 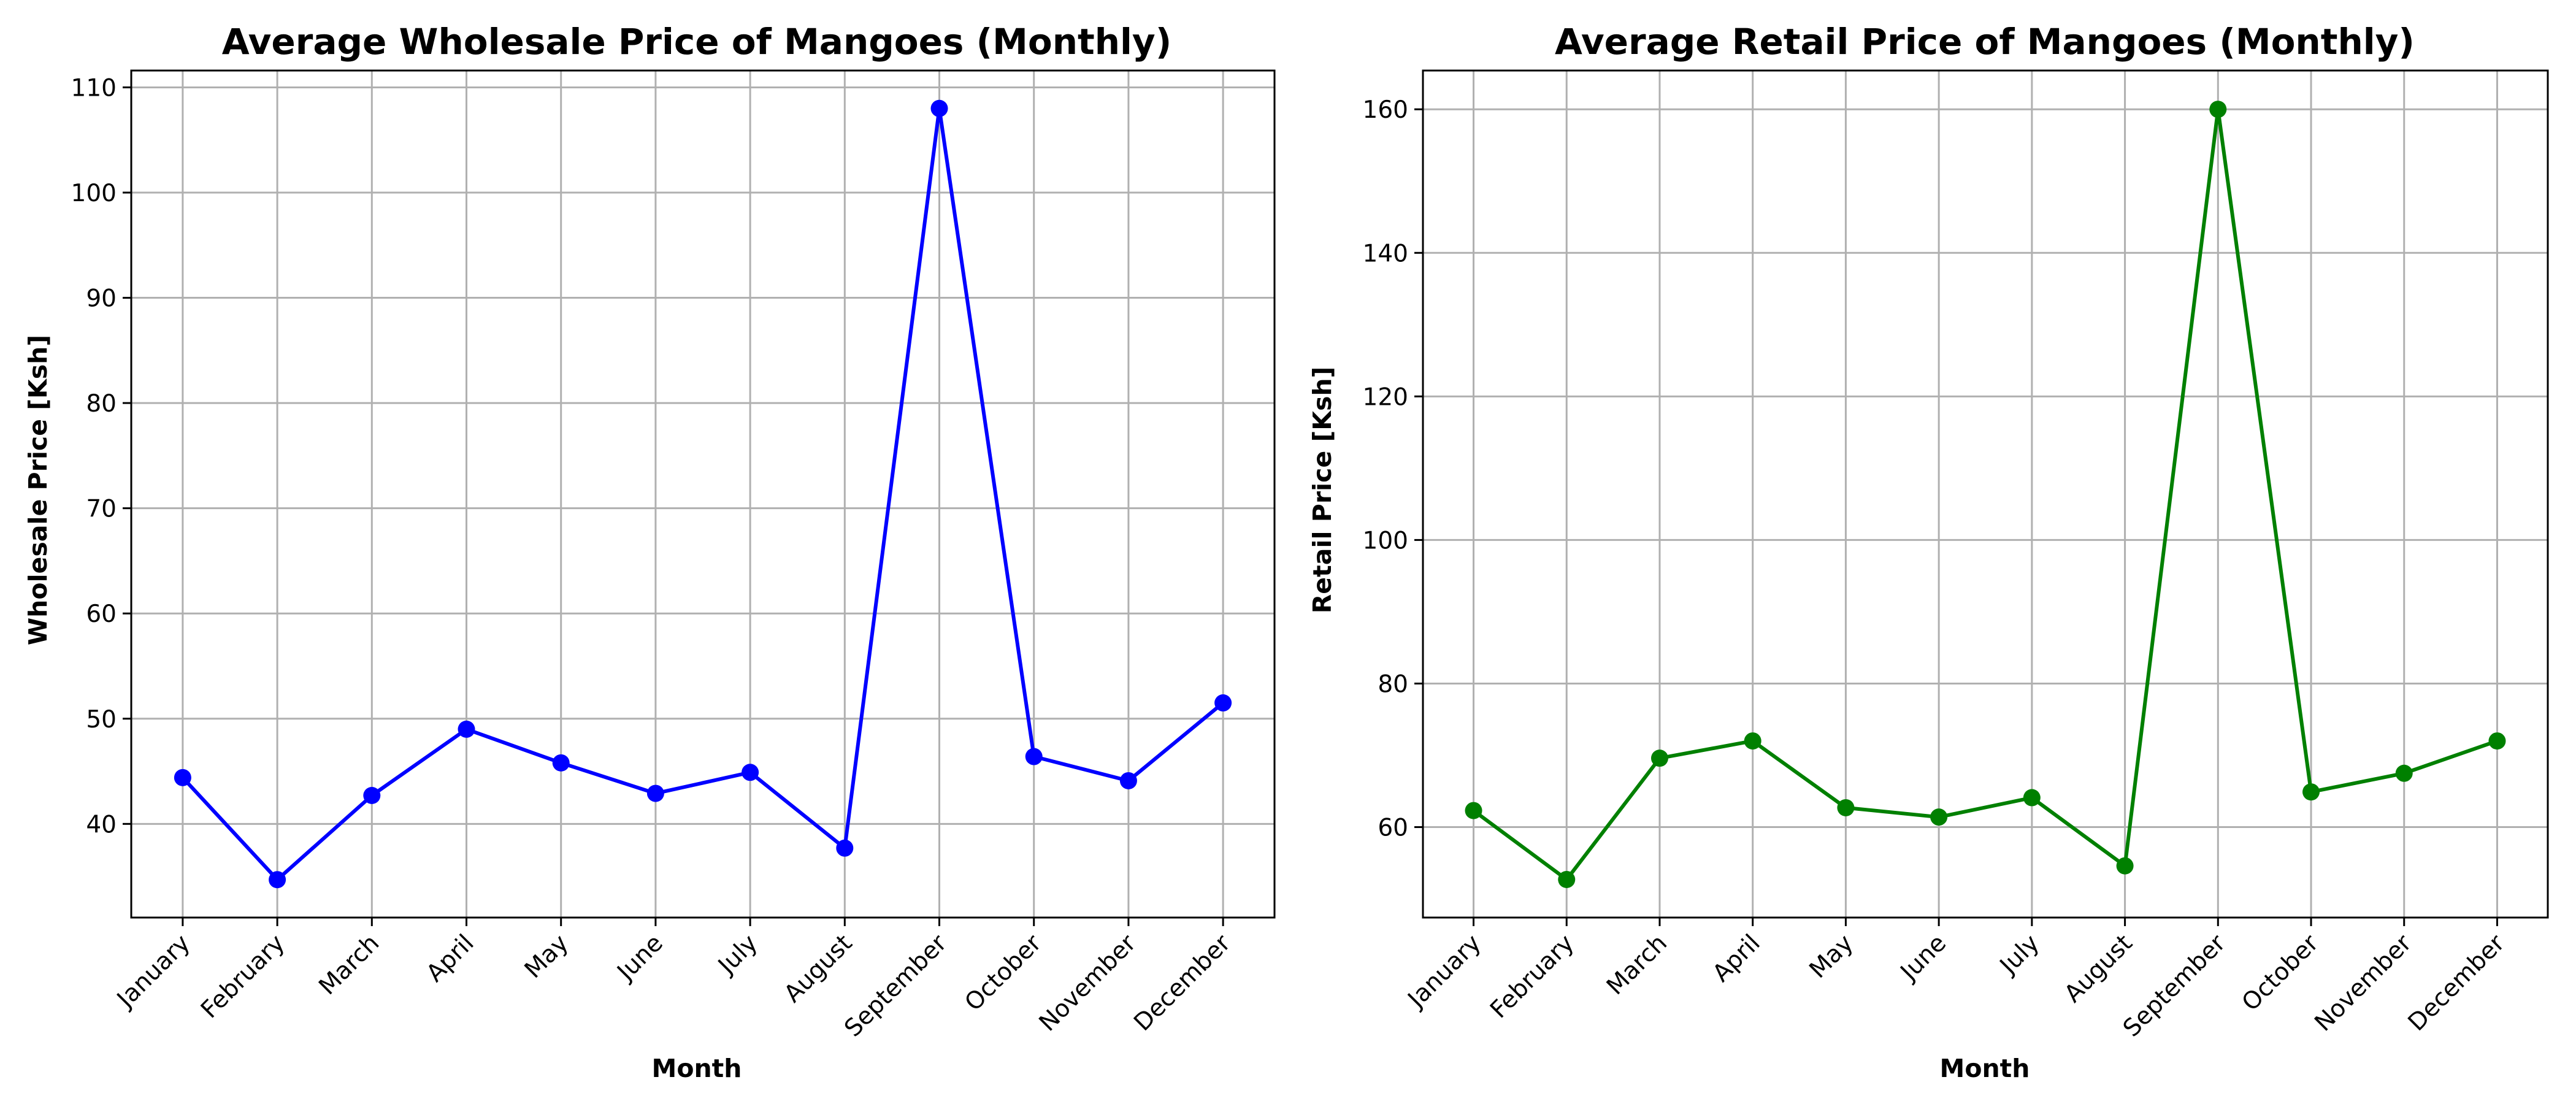 I want to click on y-tick-label: 40, so click(x=101, y=824).